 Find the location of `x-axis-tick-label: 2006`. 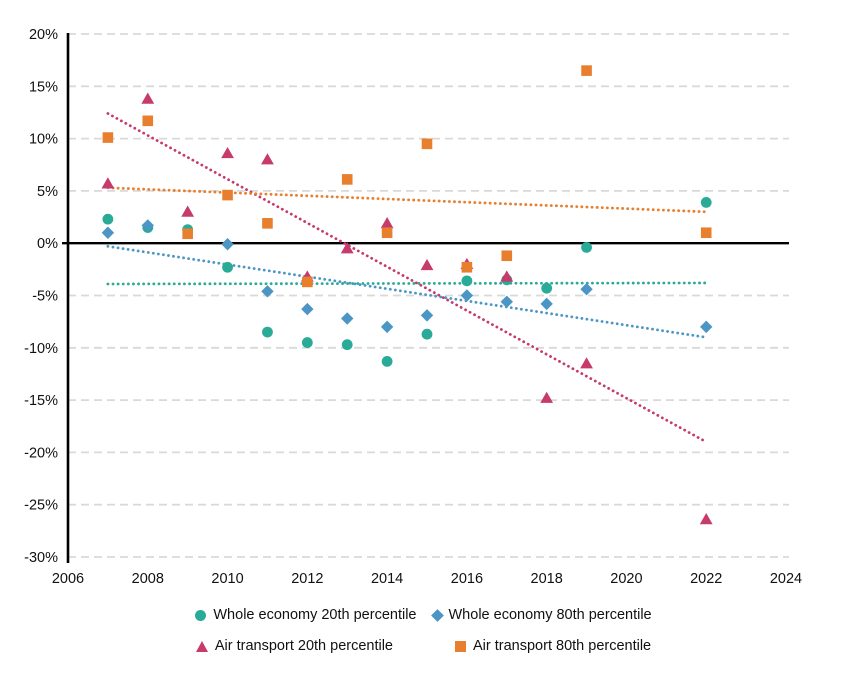

x-axis-tick-label: 2006 is located at coordinates (68, 579).